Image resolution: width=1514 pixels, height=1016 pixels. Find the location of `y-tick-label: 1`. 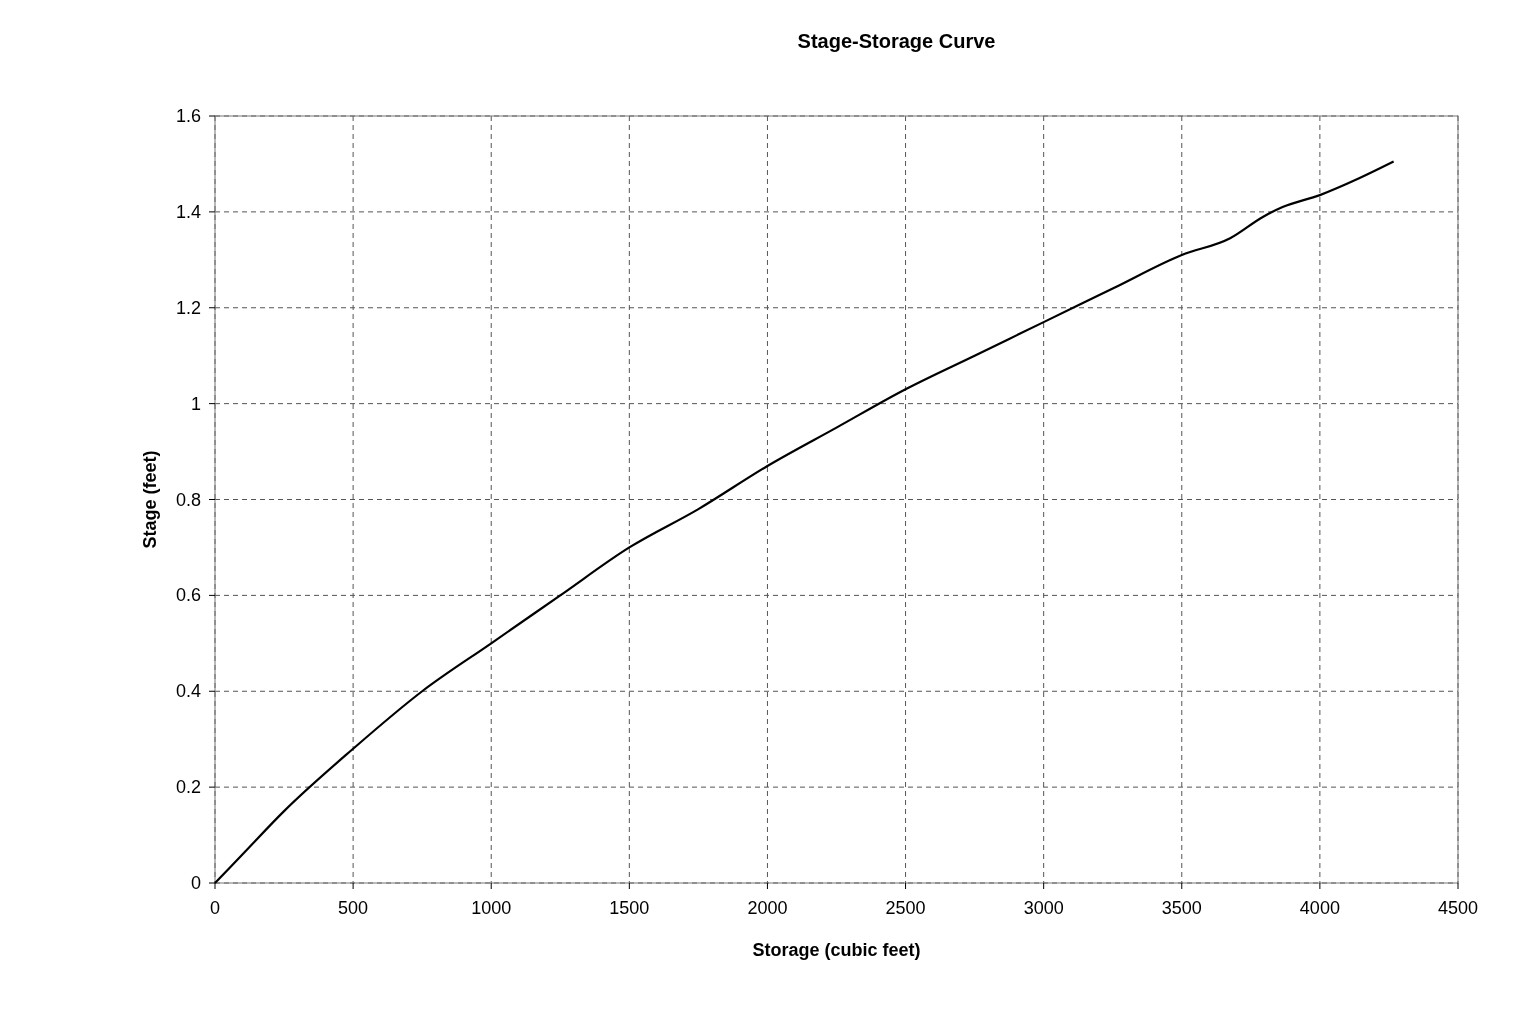

y-tick-label: 1 is located at coordinates (195, 403).